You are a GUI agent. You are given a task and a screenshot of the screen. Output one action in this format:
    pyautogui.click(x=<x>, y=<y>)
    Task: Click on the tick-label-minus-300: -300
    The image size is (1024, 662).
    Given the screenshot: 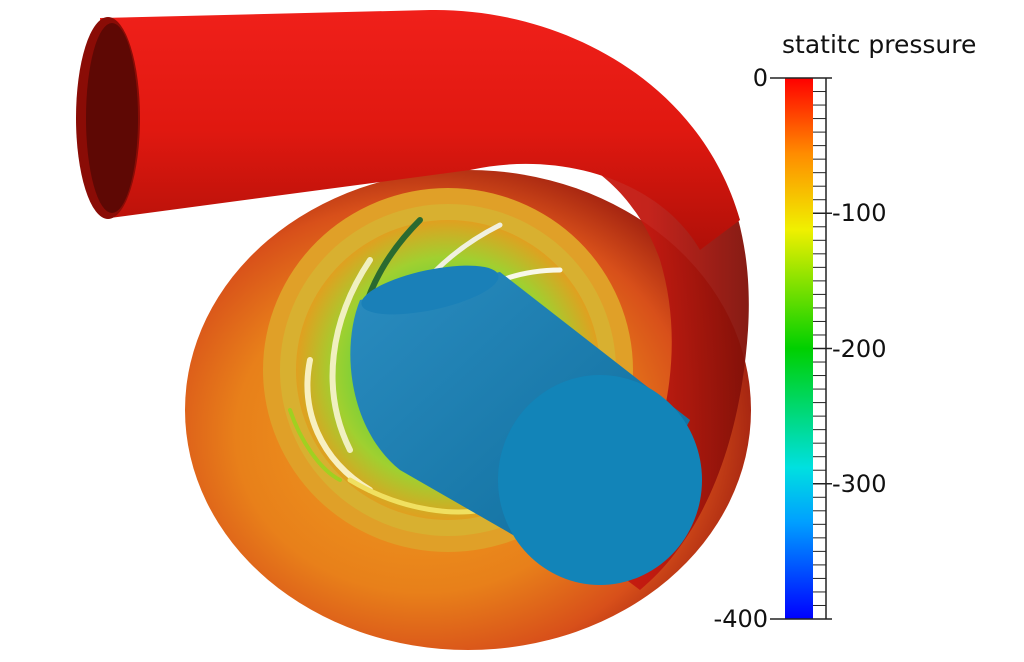 What is the action you would take?
    pyautogui.click(x=859, y=483)
    